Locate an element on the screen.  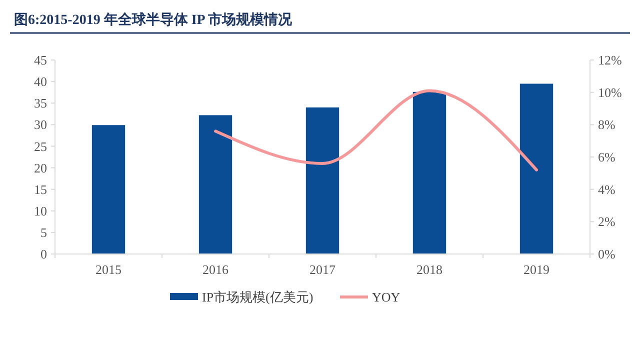
x-tick-label: 2016 is located at coordinates (215, 269).